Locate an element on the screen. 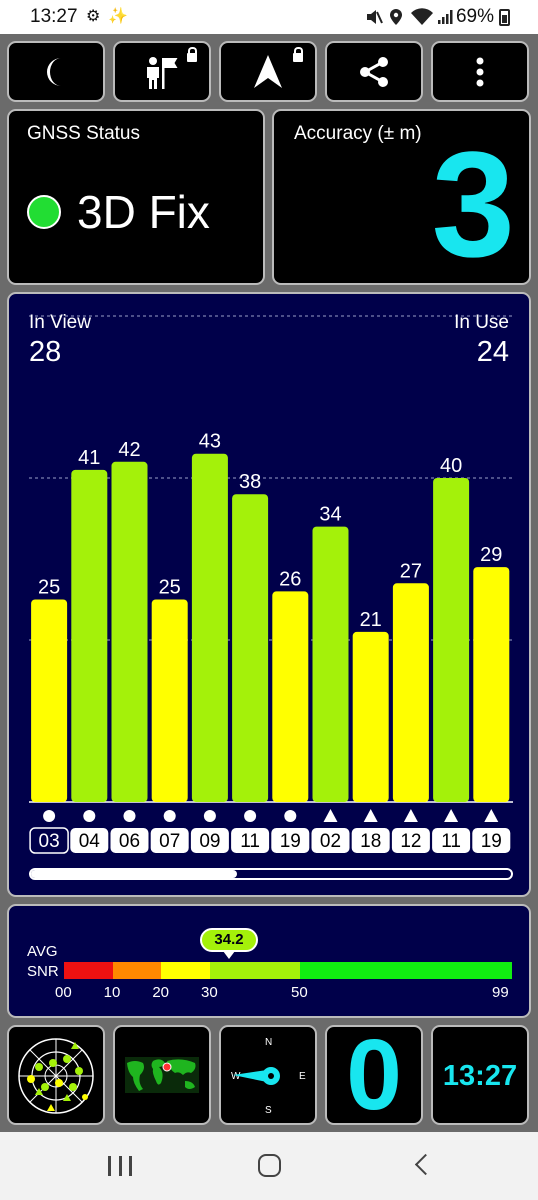 The image size is (538, 1200). status-time: 13:27 is located at coordinates (54, 16).